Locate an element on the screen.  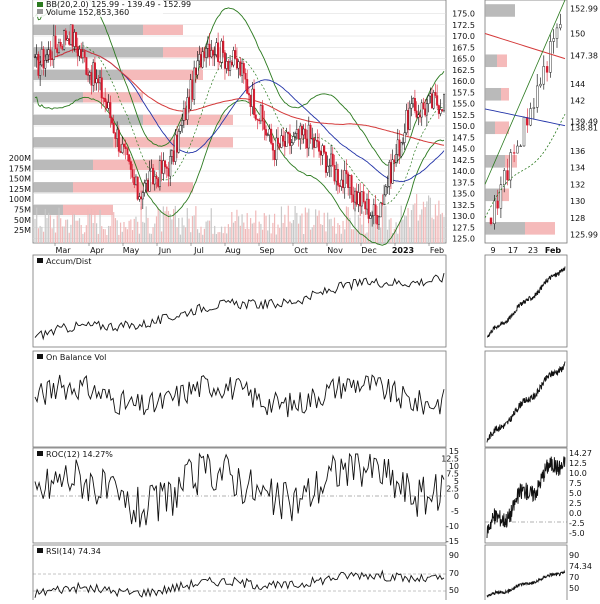
ad-frame is located at coordinates (239, 301).